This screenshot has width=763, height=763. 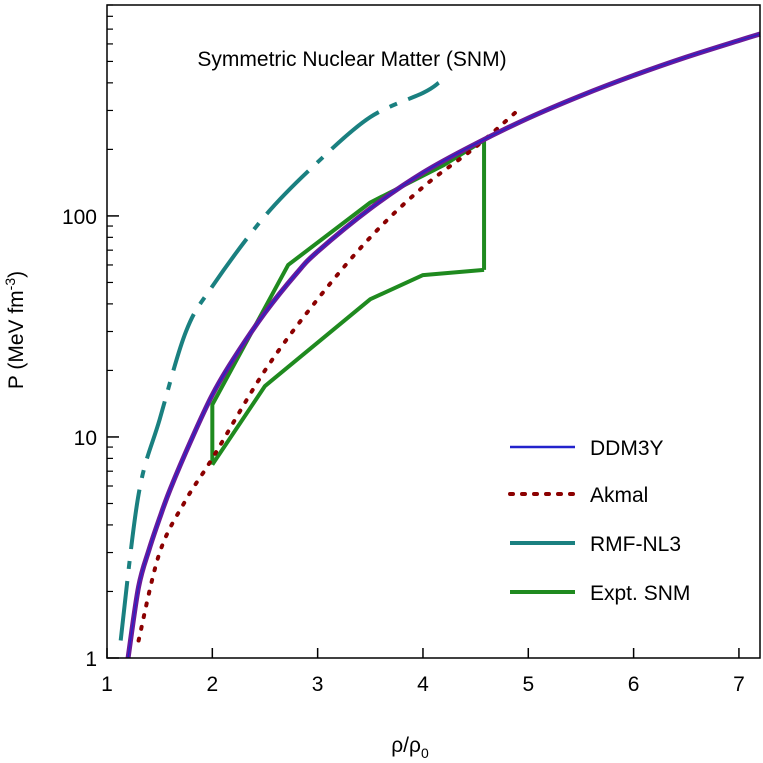 What do you see at coordinates (739, 684) in the screenshot?
I see `x-tick-label: 7` at bounding box center [739, 684].